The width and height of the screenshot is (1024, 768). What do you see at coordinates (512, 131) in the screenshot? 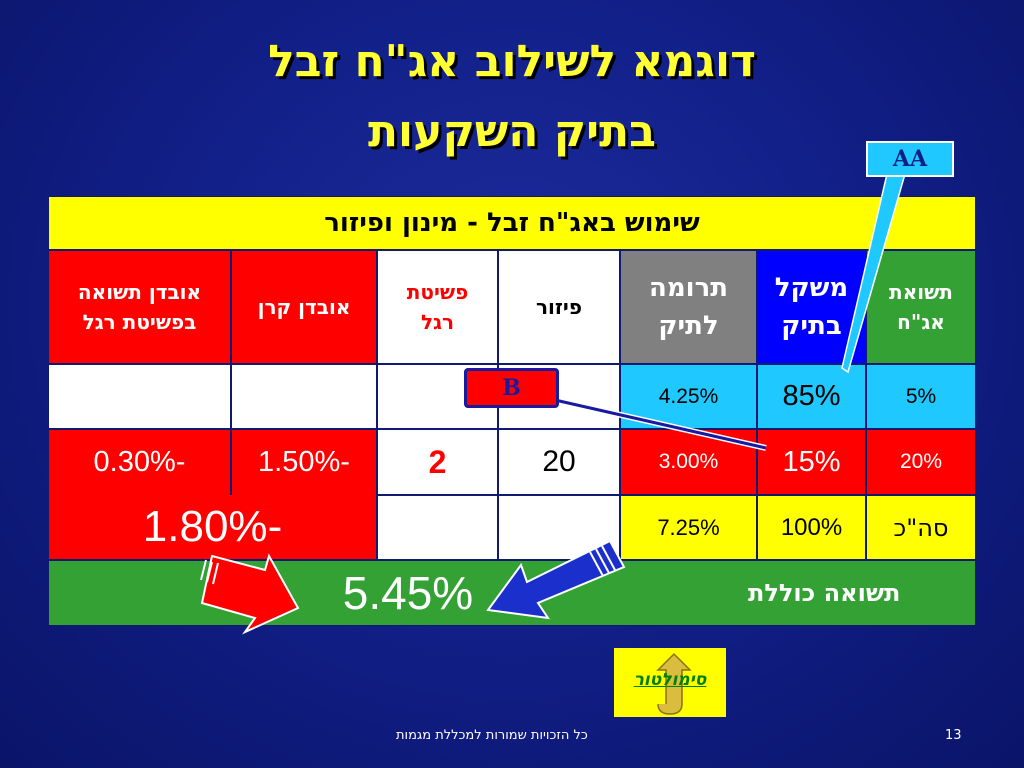
I see `slide-title-line2: בתיק השקעות` at bounding box center [512, 131].